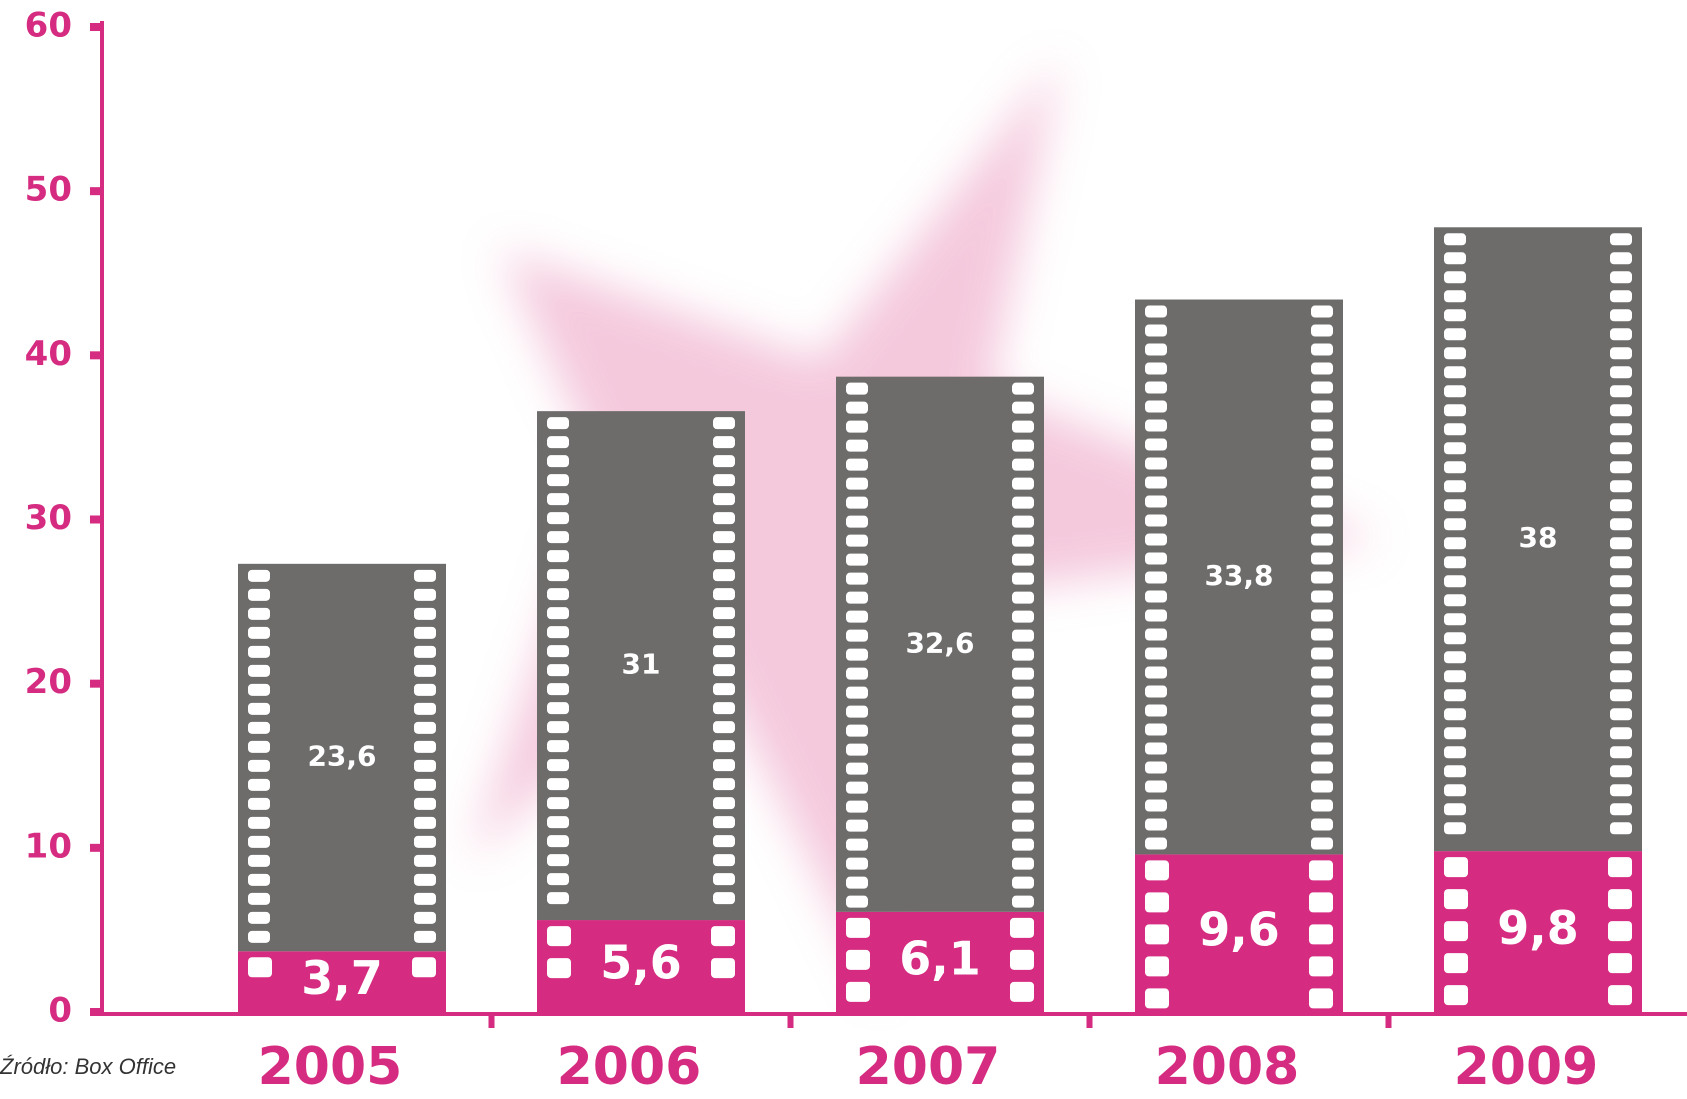 This screenshot has height=1099, width=1687. I want to click on y-tick-label: 0, so click(60, 1011).